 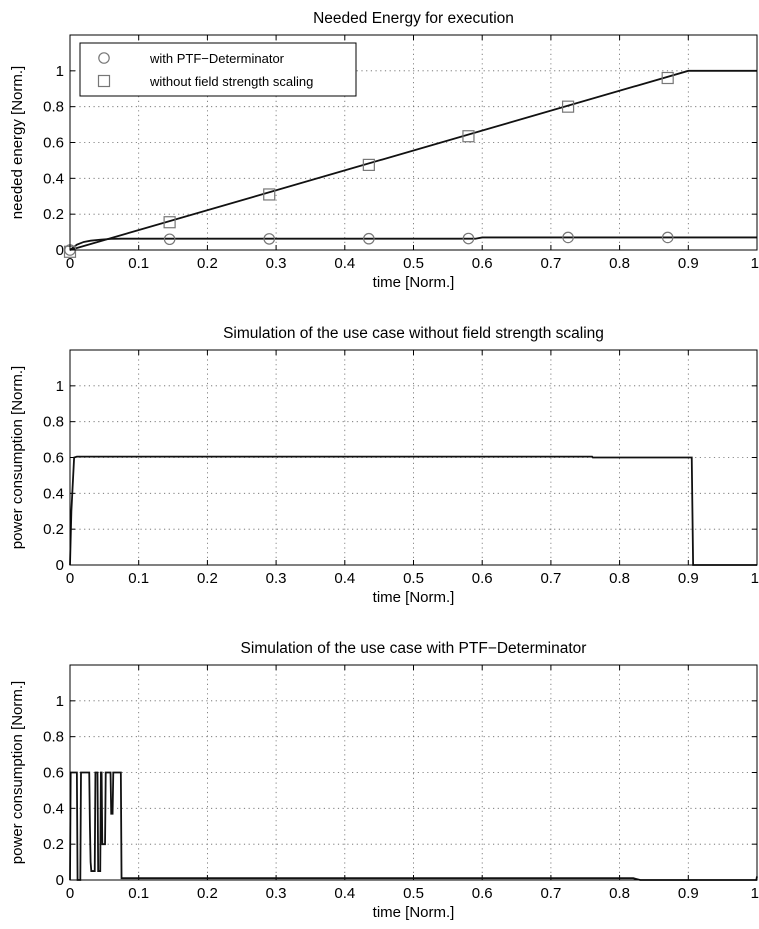 I want to click on y-axis-label: needed energy [Norm.], so click(x=17, y=142).